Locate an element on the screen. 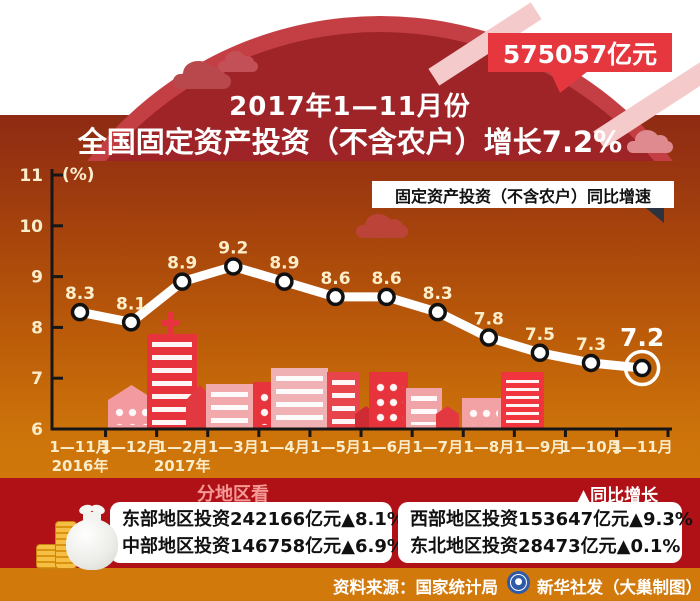 The height and width of the screenshot is (601, 700). chart-legend: 固定资产投资（不含农户）同比增速 is located at coordinates (523, 194).